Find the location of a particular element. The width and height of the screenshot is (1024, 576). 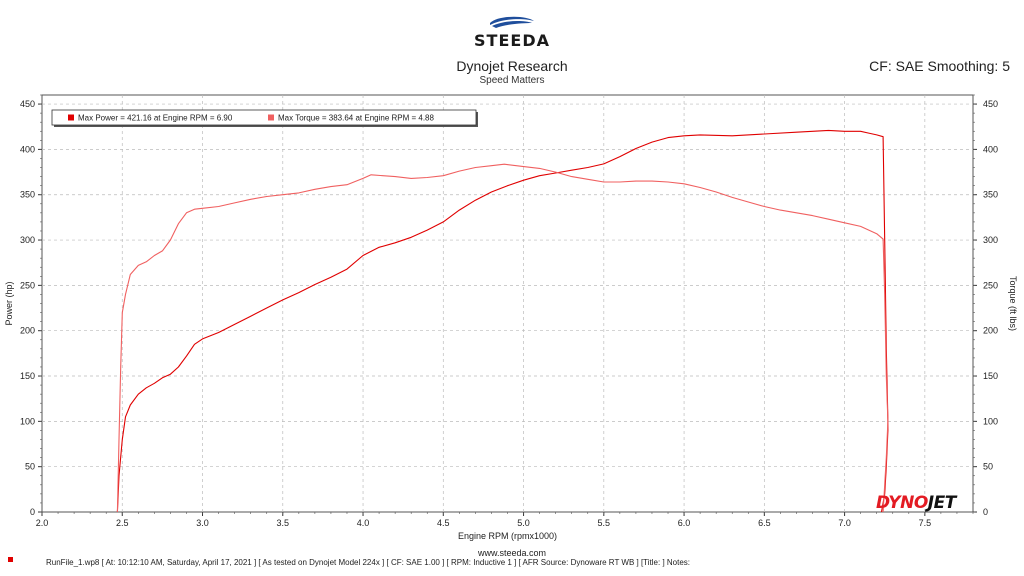

y-tick-label-left: 350 is located at coordinates (27, 195).